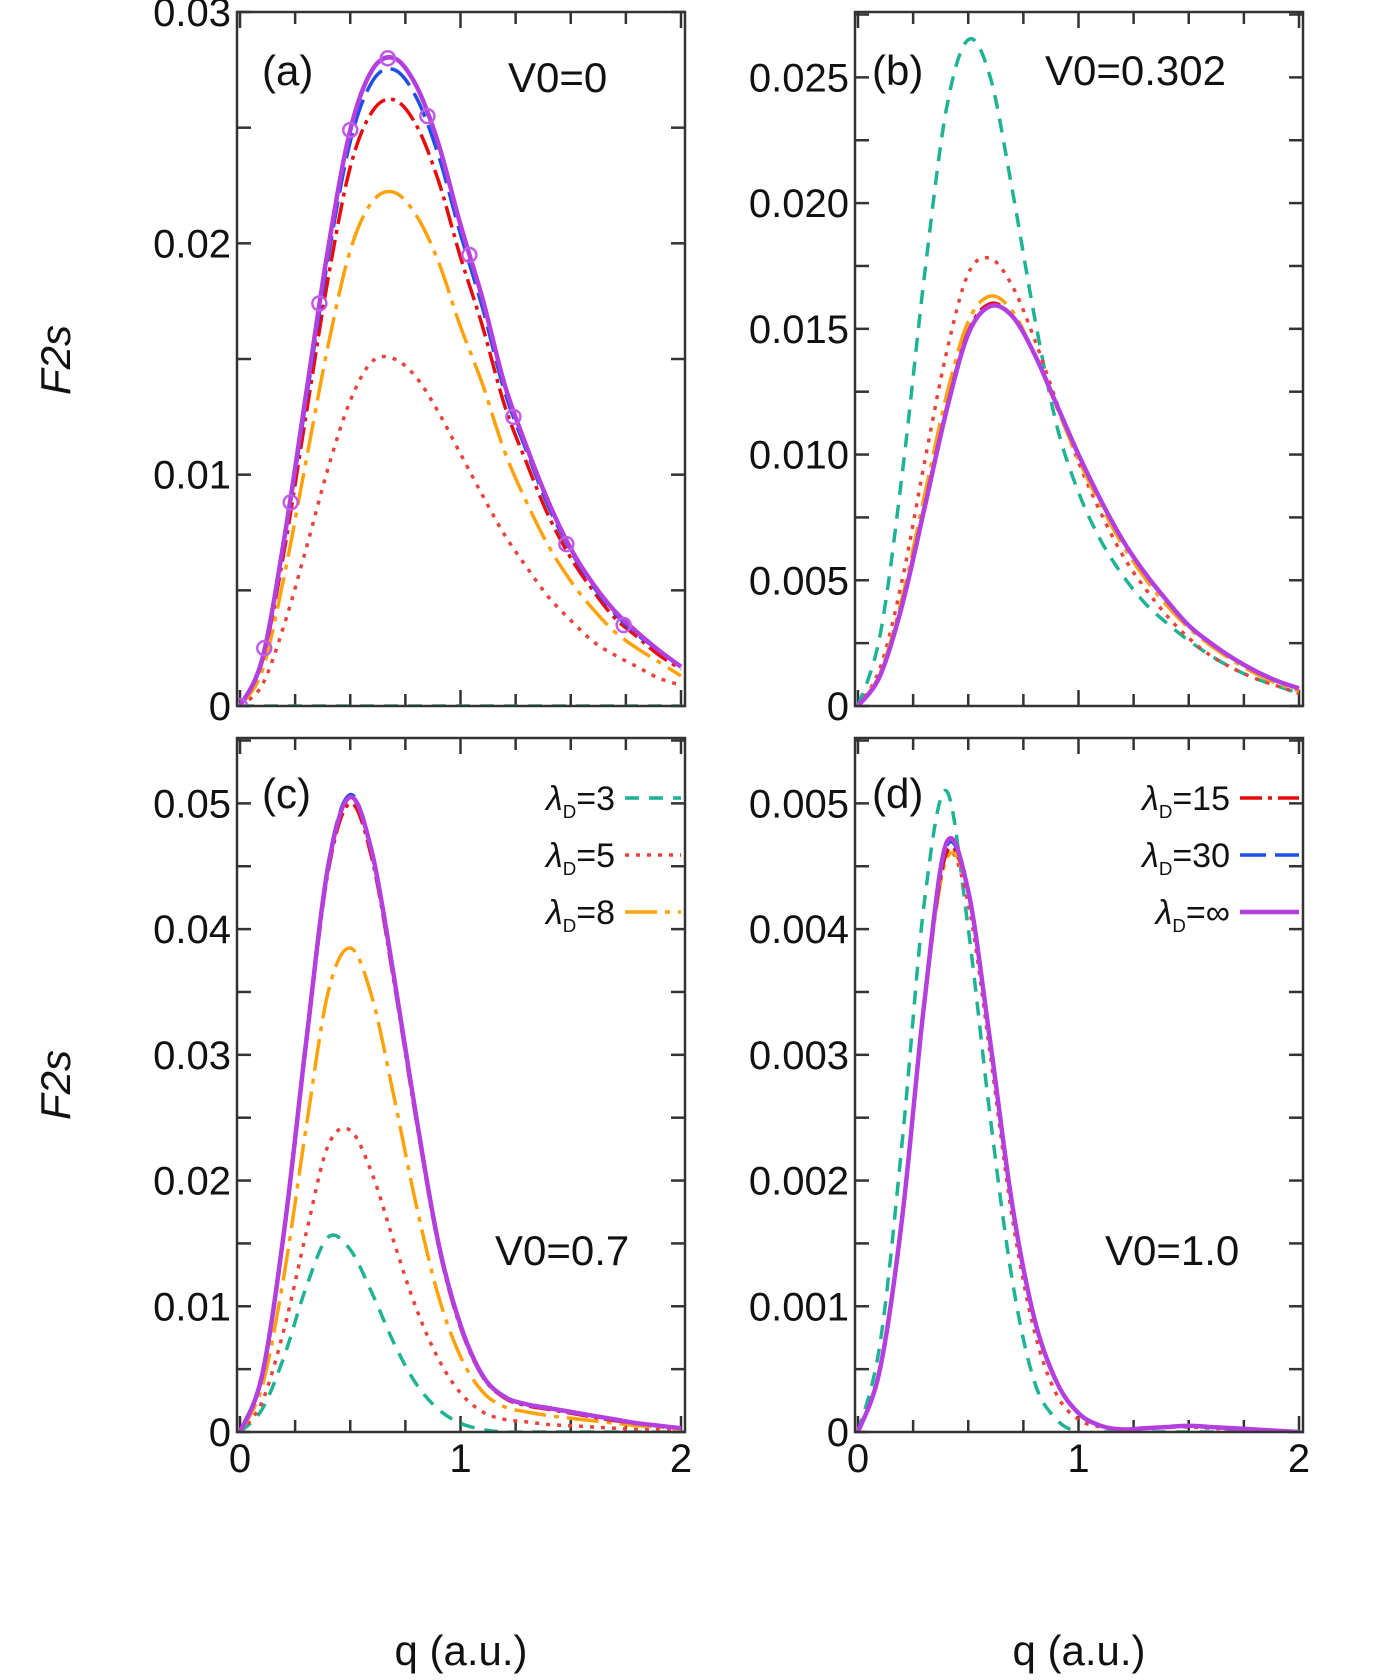 The height and width of the screenshot is (1680, 1400). Describe the element at coordinates (287, 70) in the screenshot. I see `panel-label: (a)` at that location.